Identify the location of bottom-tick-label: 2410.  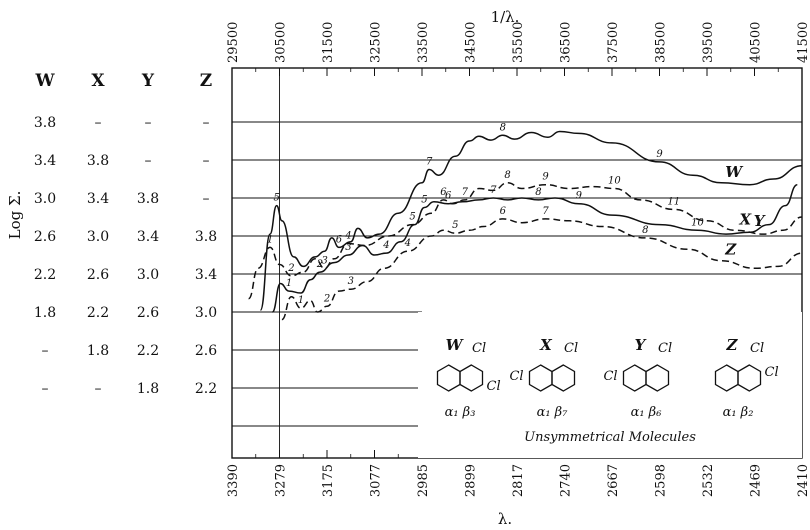
(803, 480).